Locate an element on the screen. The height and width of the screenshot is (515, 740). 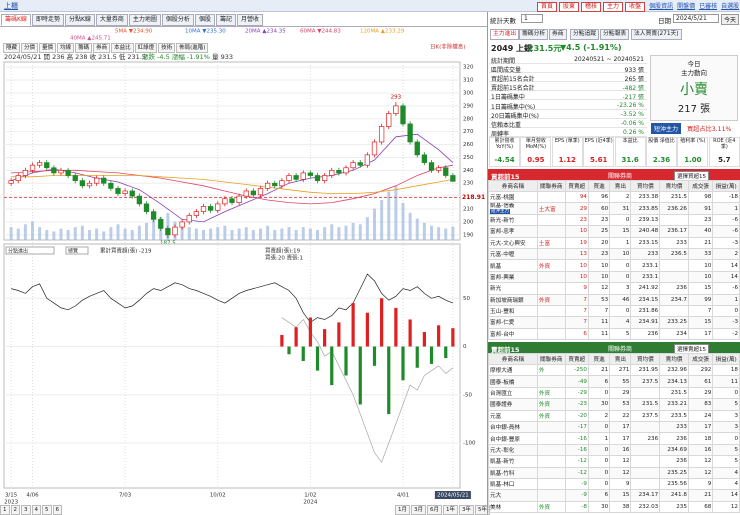
top-link: 已審核 is located at coordinates (708, 6).